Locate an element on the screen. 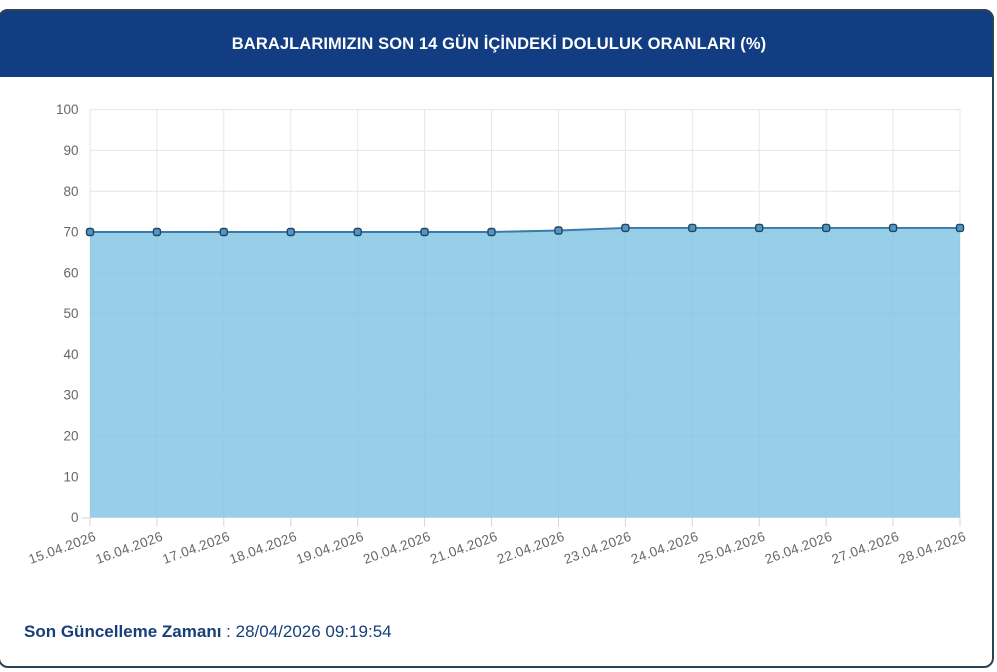 The height and width of the screenshot is (672, 997). svg-text: 15.04.2026 is located at coordinates (62, 548).